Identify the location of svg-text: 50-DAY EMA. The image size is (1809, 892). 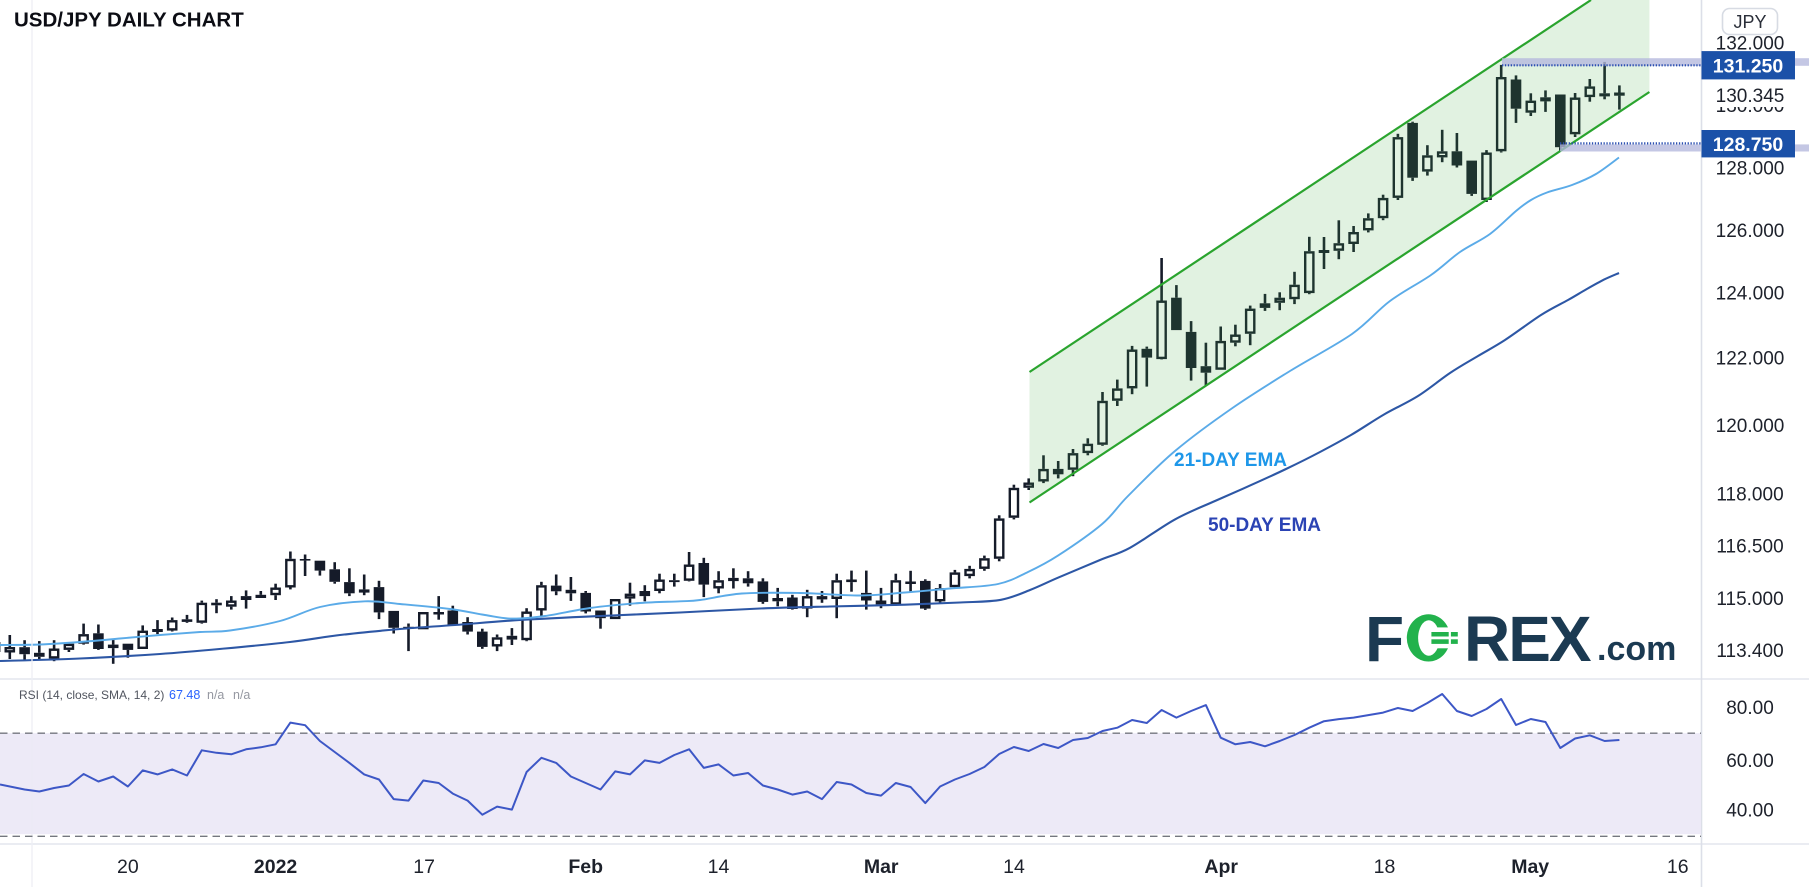
(1264, 525).